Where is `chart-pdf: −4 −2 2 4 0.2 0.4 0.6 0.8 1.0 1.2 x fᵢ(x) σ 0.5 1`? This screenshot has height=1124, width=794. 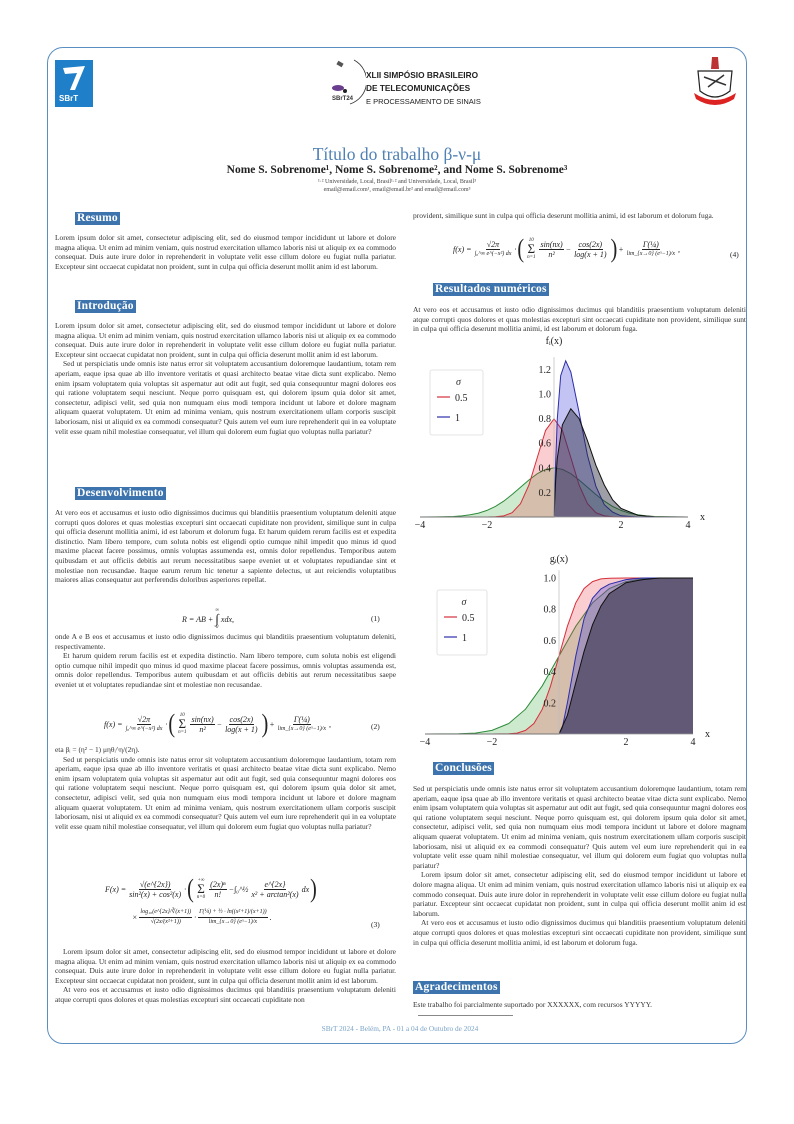
chart-pdf: −4 −2 2 4 0.2 0.4 0.6 0.8 1.0 1.2 x fᵢ(x) σ 0.5 1 is located at coordinates (560, 433).